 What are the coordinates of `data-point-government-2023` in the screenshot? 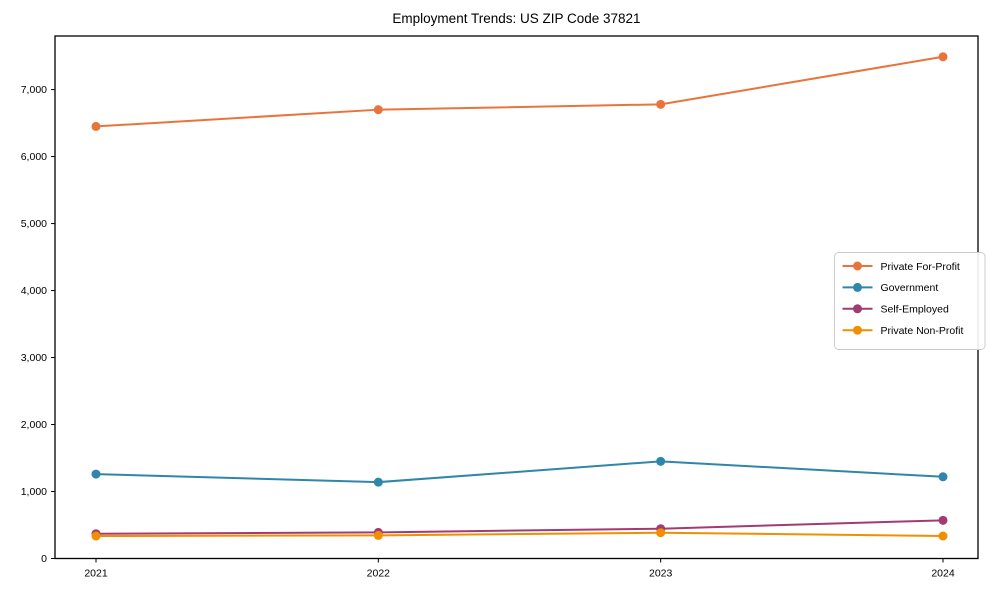 It's located at (661, 461).